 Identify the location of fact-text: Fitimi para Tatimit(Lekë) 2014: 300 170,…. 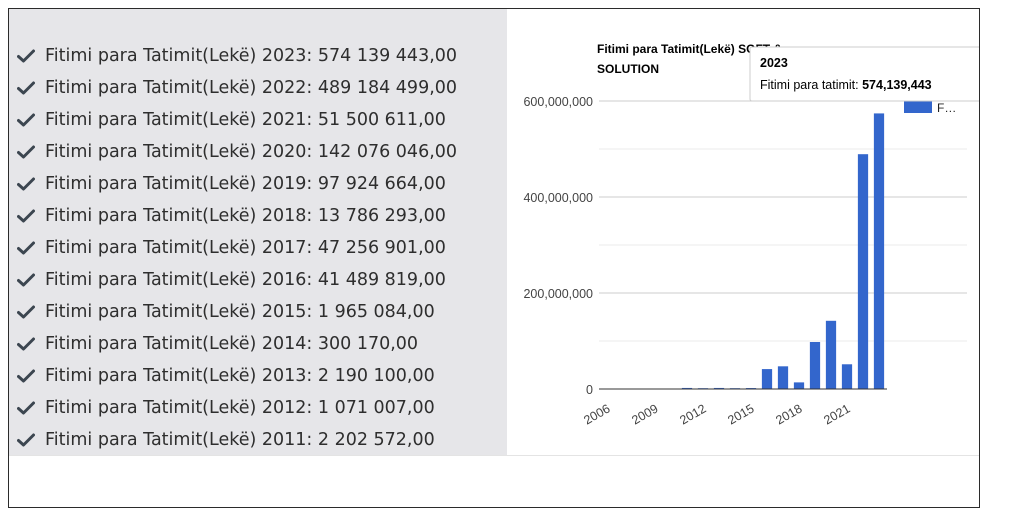
(232, 344).